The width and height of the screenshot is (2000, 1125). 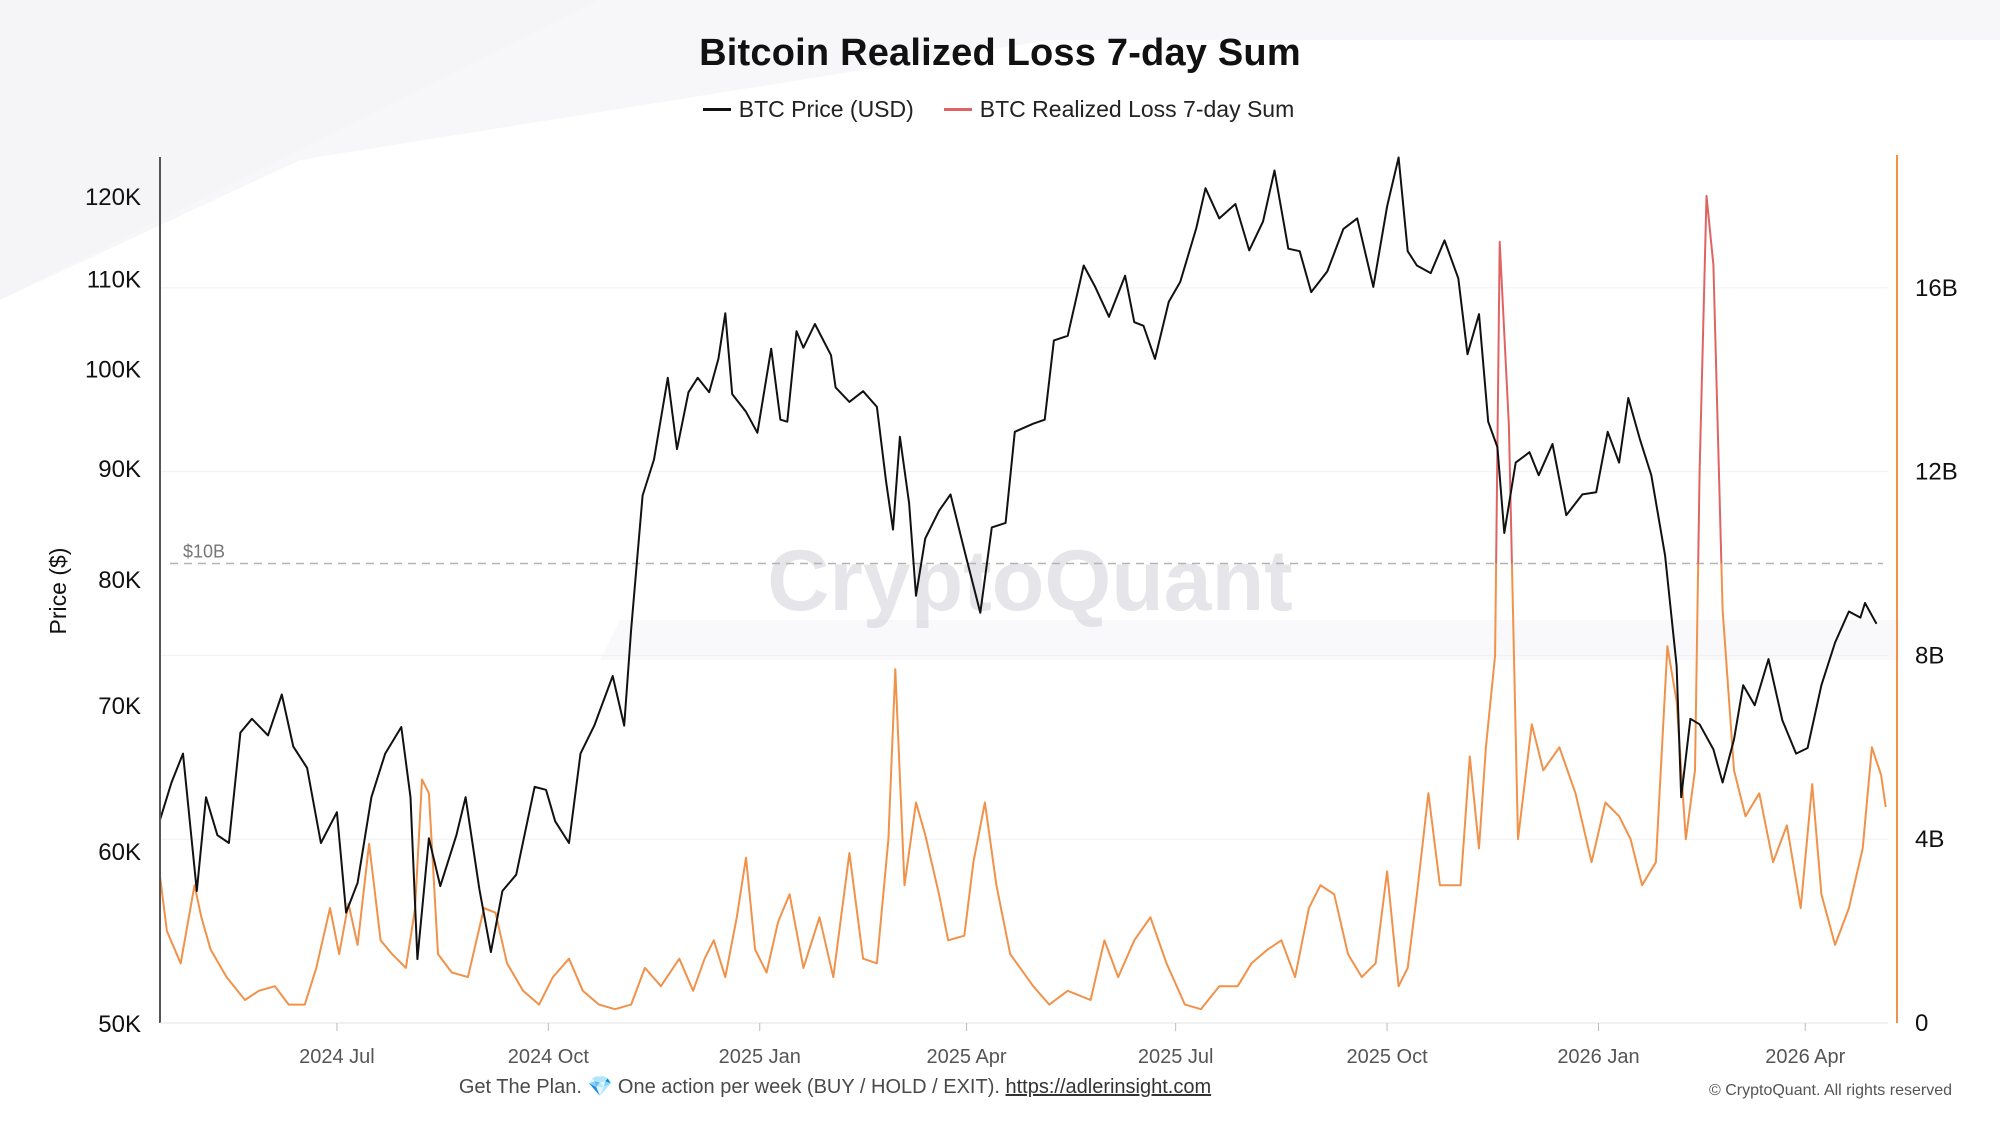 I want to click on y2-tick-label: 4B, so click(x=1929, y=839).